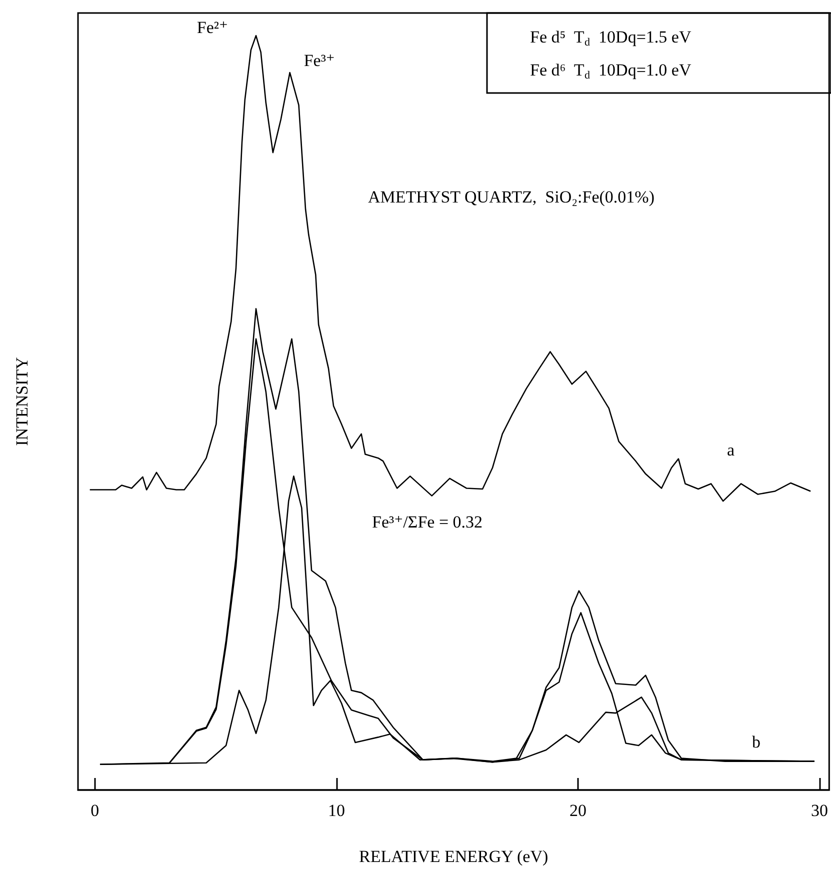 The image size is (831, 878). What do you see at coordinates (336, 810) in the screenshot?
I see `x-tick-label: 10` at bounding box center [336, 810].